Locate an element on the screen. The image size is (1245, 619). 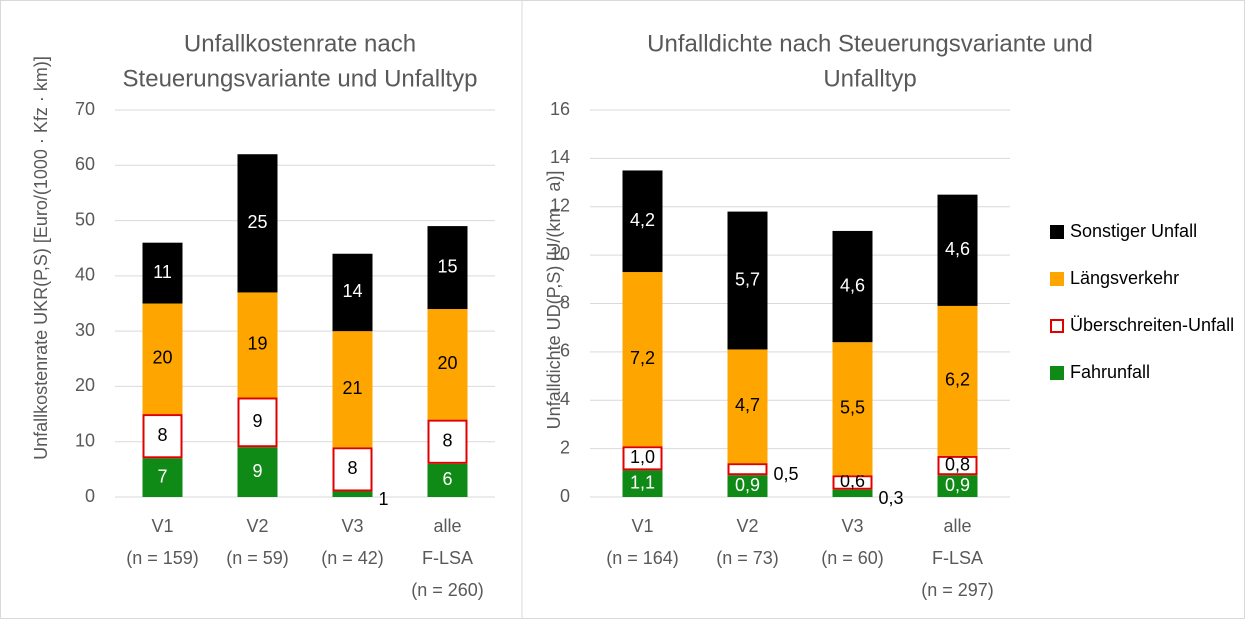
data-label: 0,5 is located at coordinates (786, 474).